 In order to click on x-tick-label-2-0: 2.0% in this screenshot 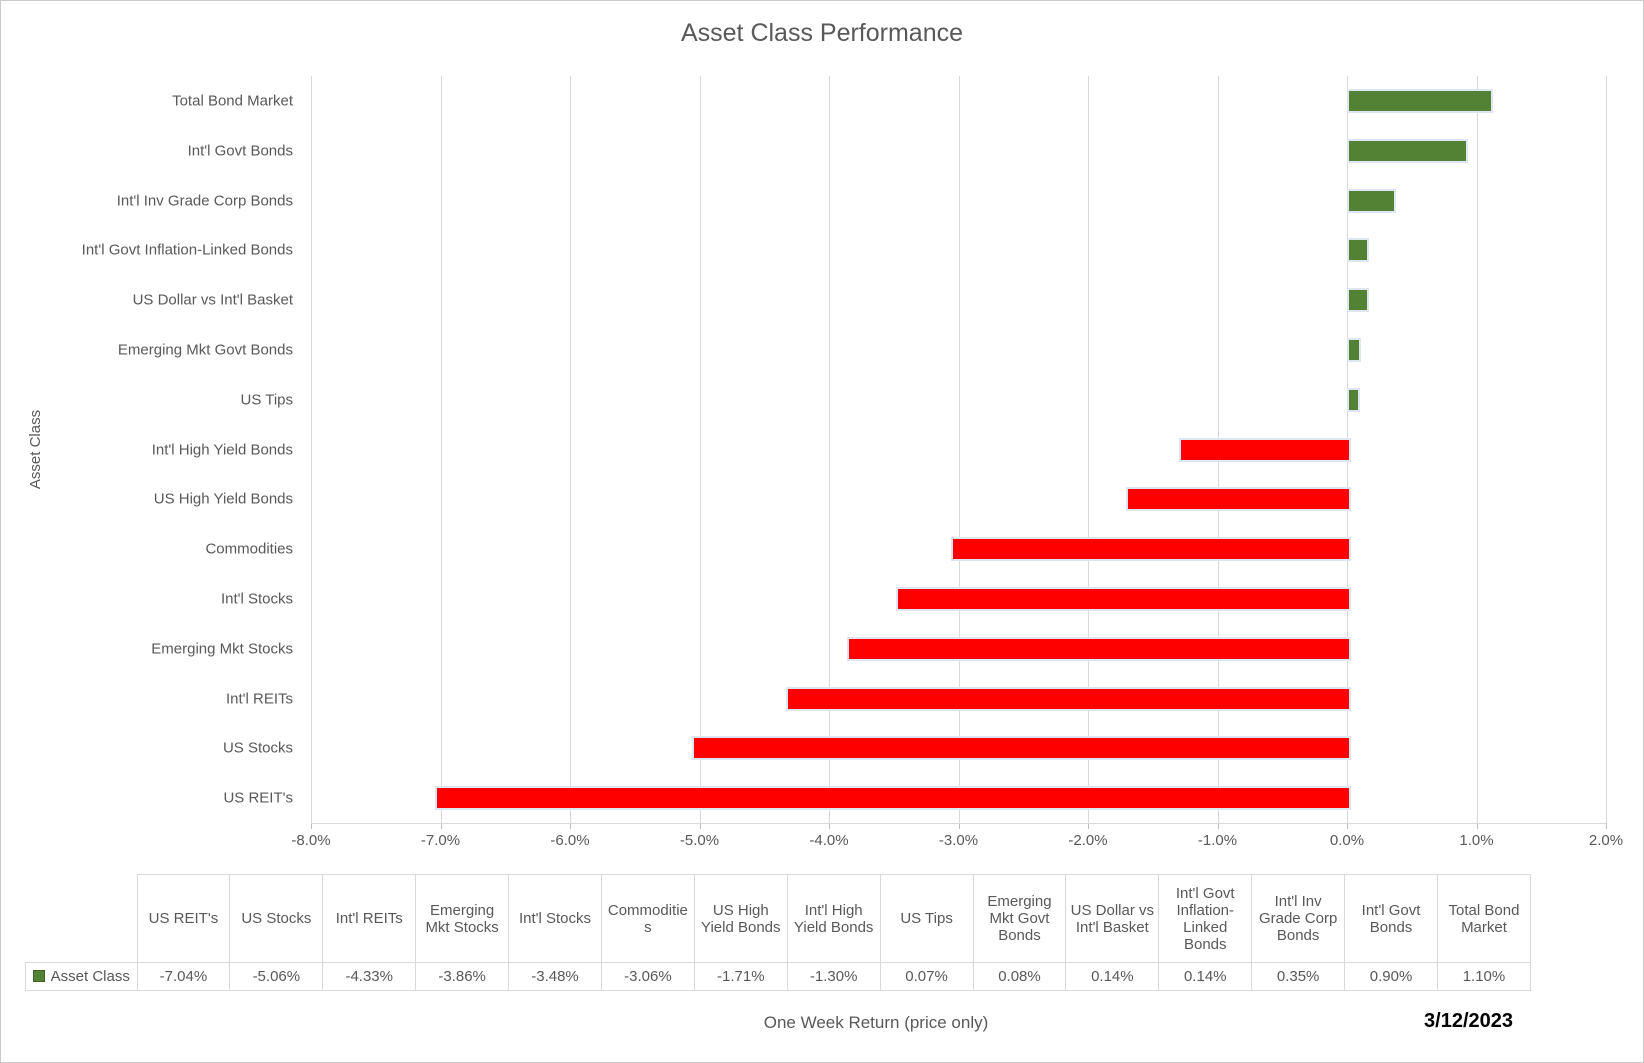, I will do `click(1606, 840)`.